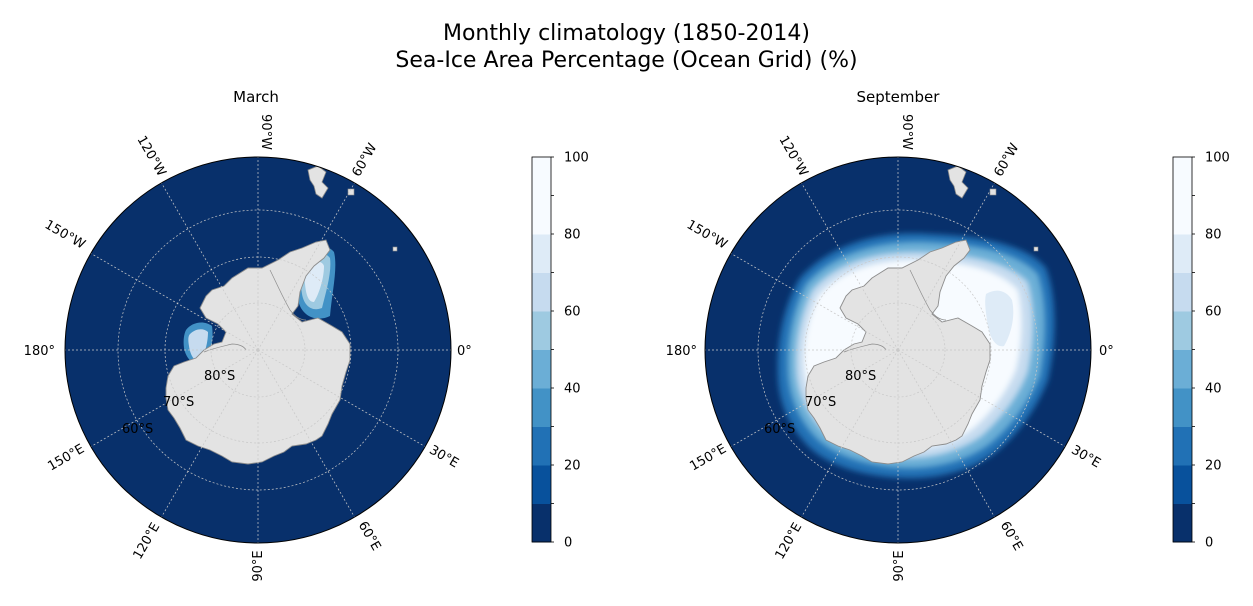  What do you see at coordinates (256, 97) in the screenshot?
I see `panel-title-march: March` at bounding box center [256, 97].